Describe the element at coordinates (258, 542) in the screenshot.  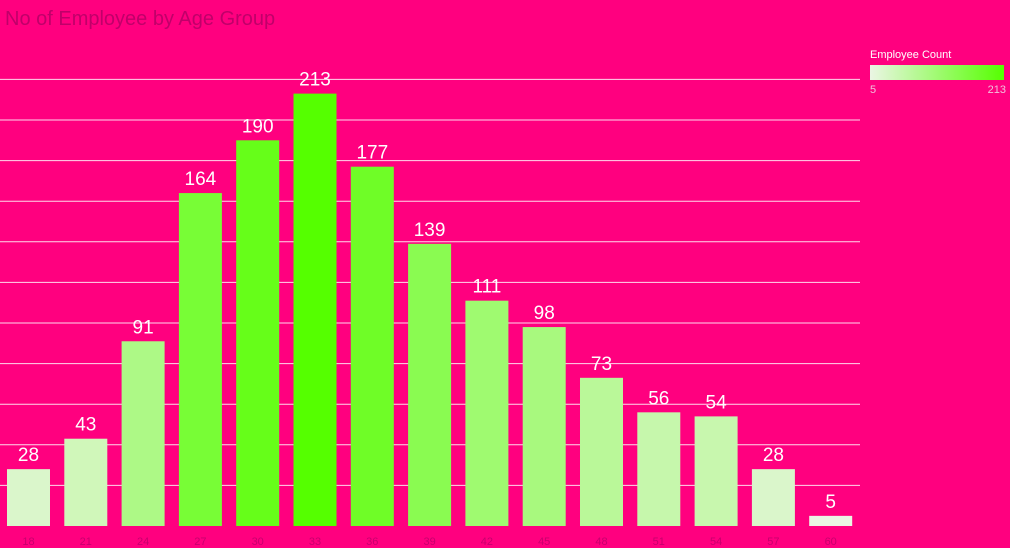
I see `x-tick-label: 30` at that location.